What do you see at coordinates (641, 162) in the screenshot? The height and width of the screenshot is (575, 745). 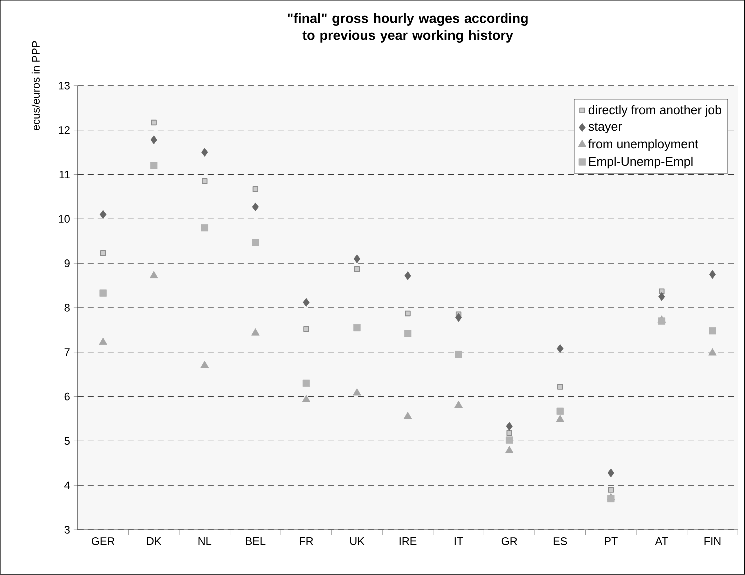 I see `legend-label: Empl-Unemp-Empl` at bounding box center [641, 162].